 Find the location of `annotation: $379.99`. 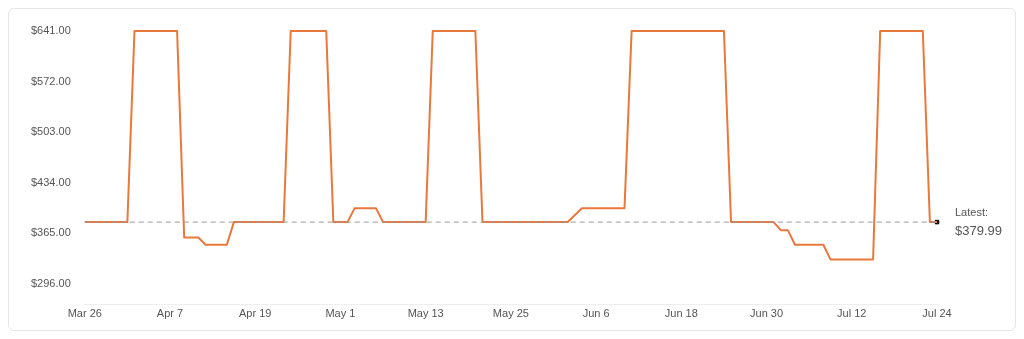

annotation: $379.99 is located at coordinates (978, 230).